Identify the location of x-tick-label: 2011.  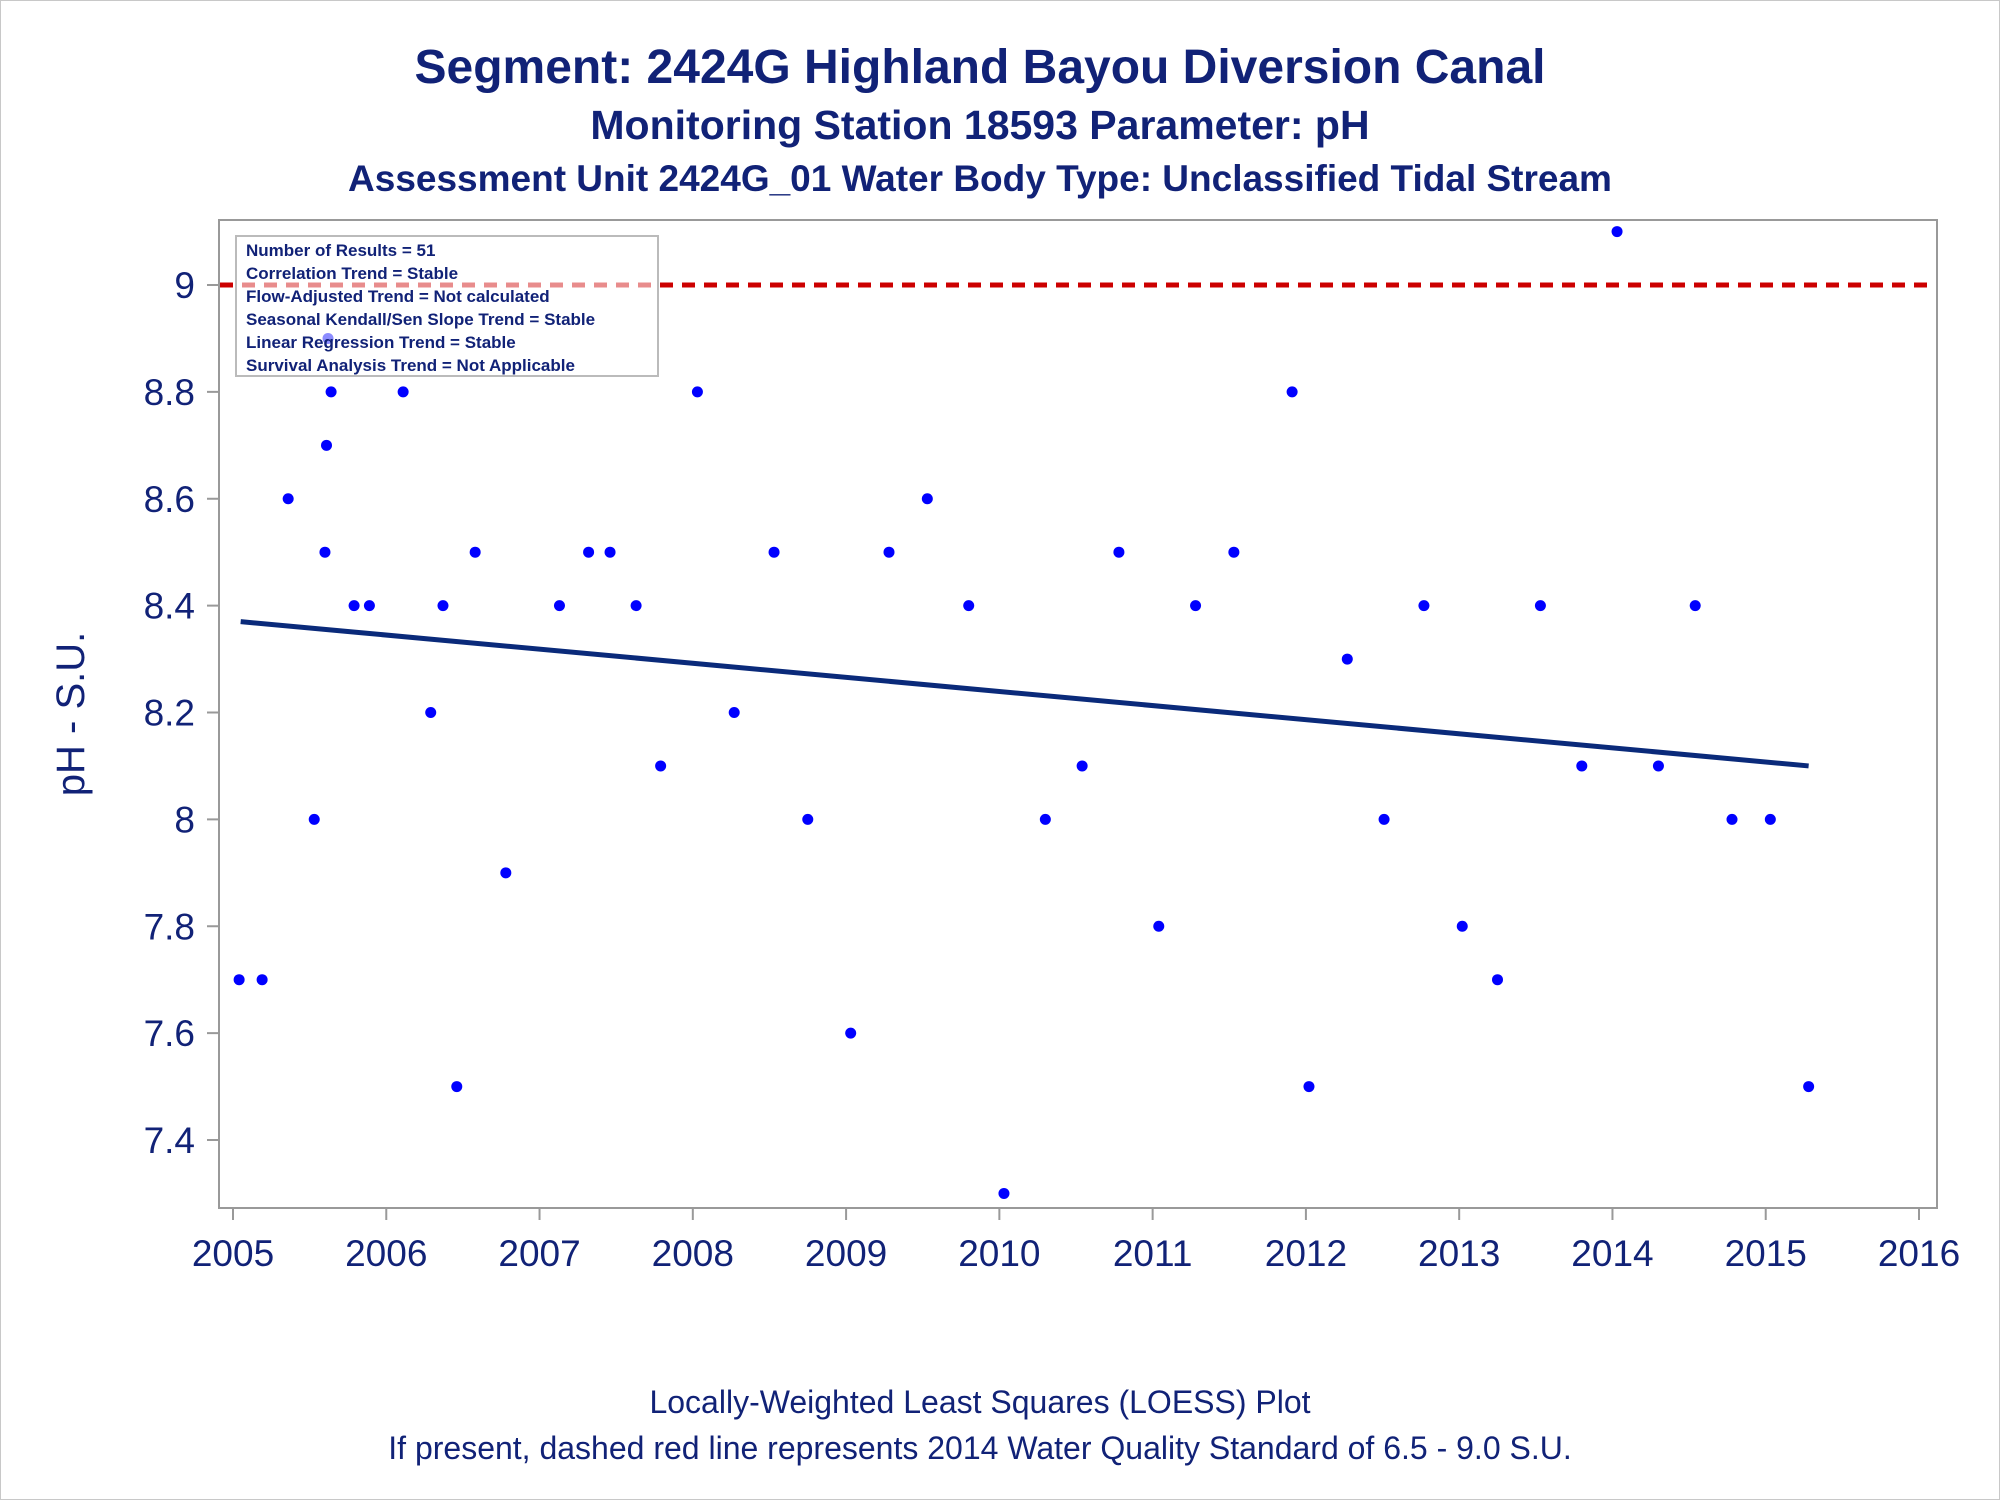
(1153, 1253).